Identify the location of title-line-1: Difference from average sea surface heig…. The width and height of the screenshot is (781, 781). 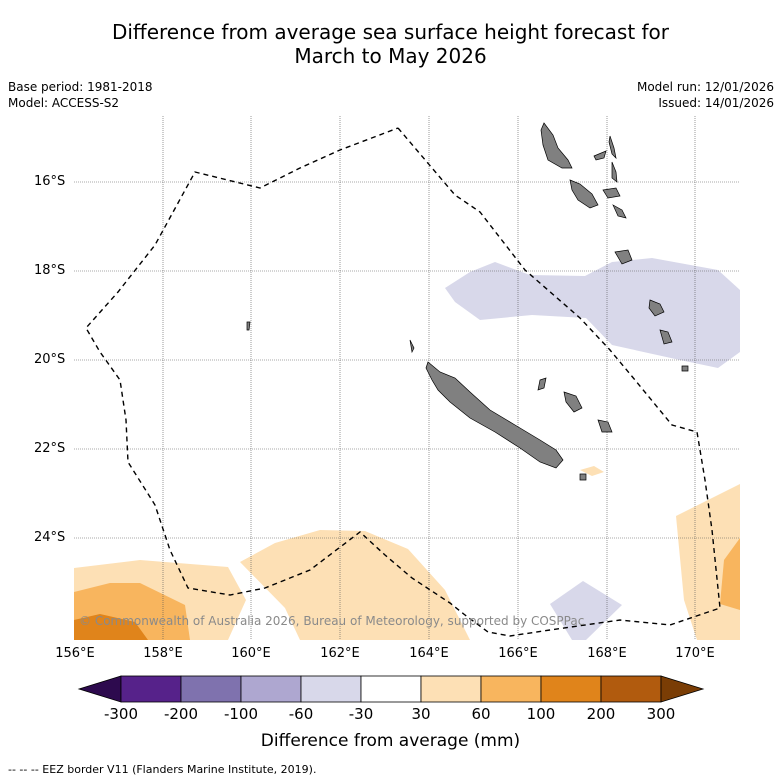
(390, 32).